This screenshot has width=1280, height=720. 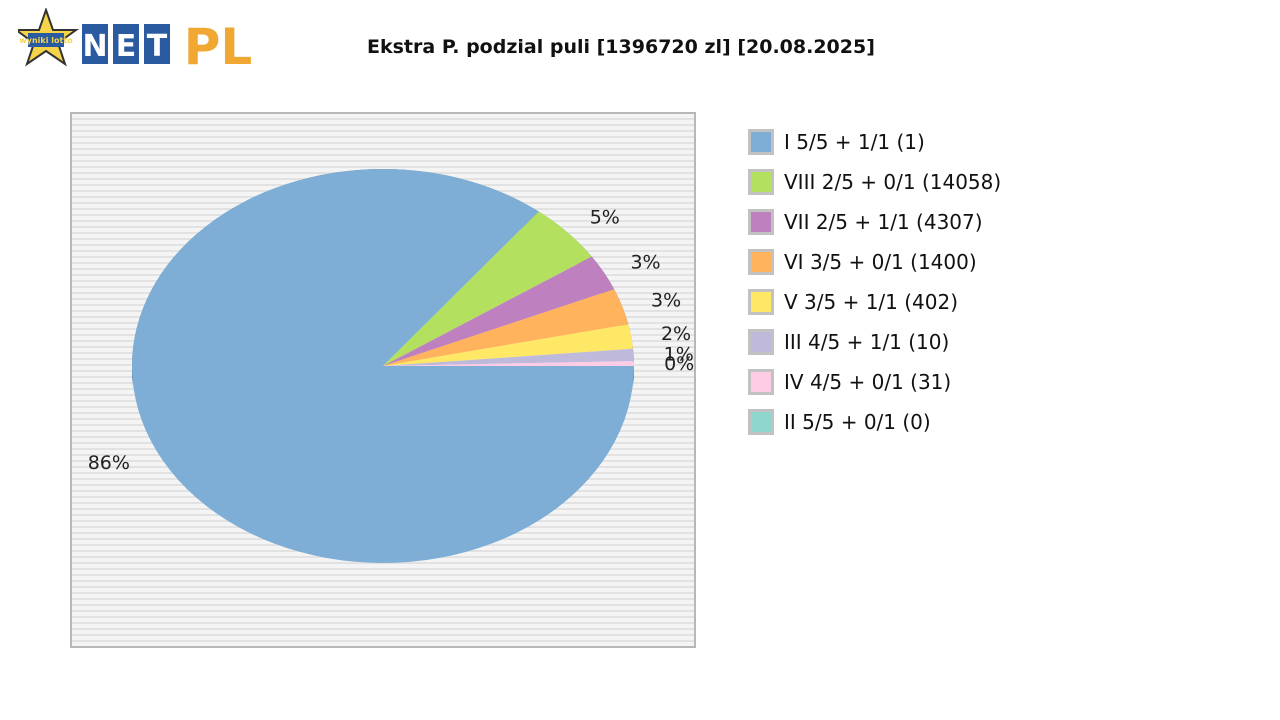 I want to click on legend-label: VIII 2/5 + 0/1 (14058), so click(x=893, y=182).